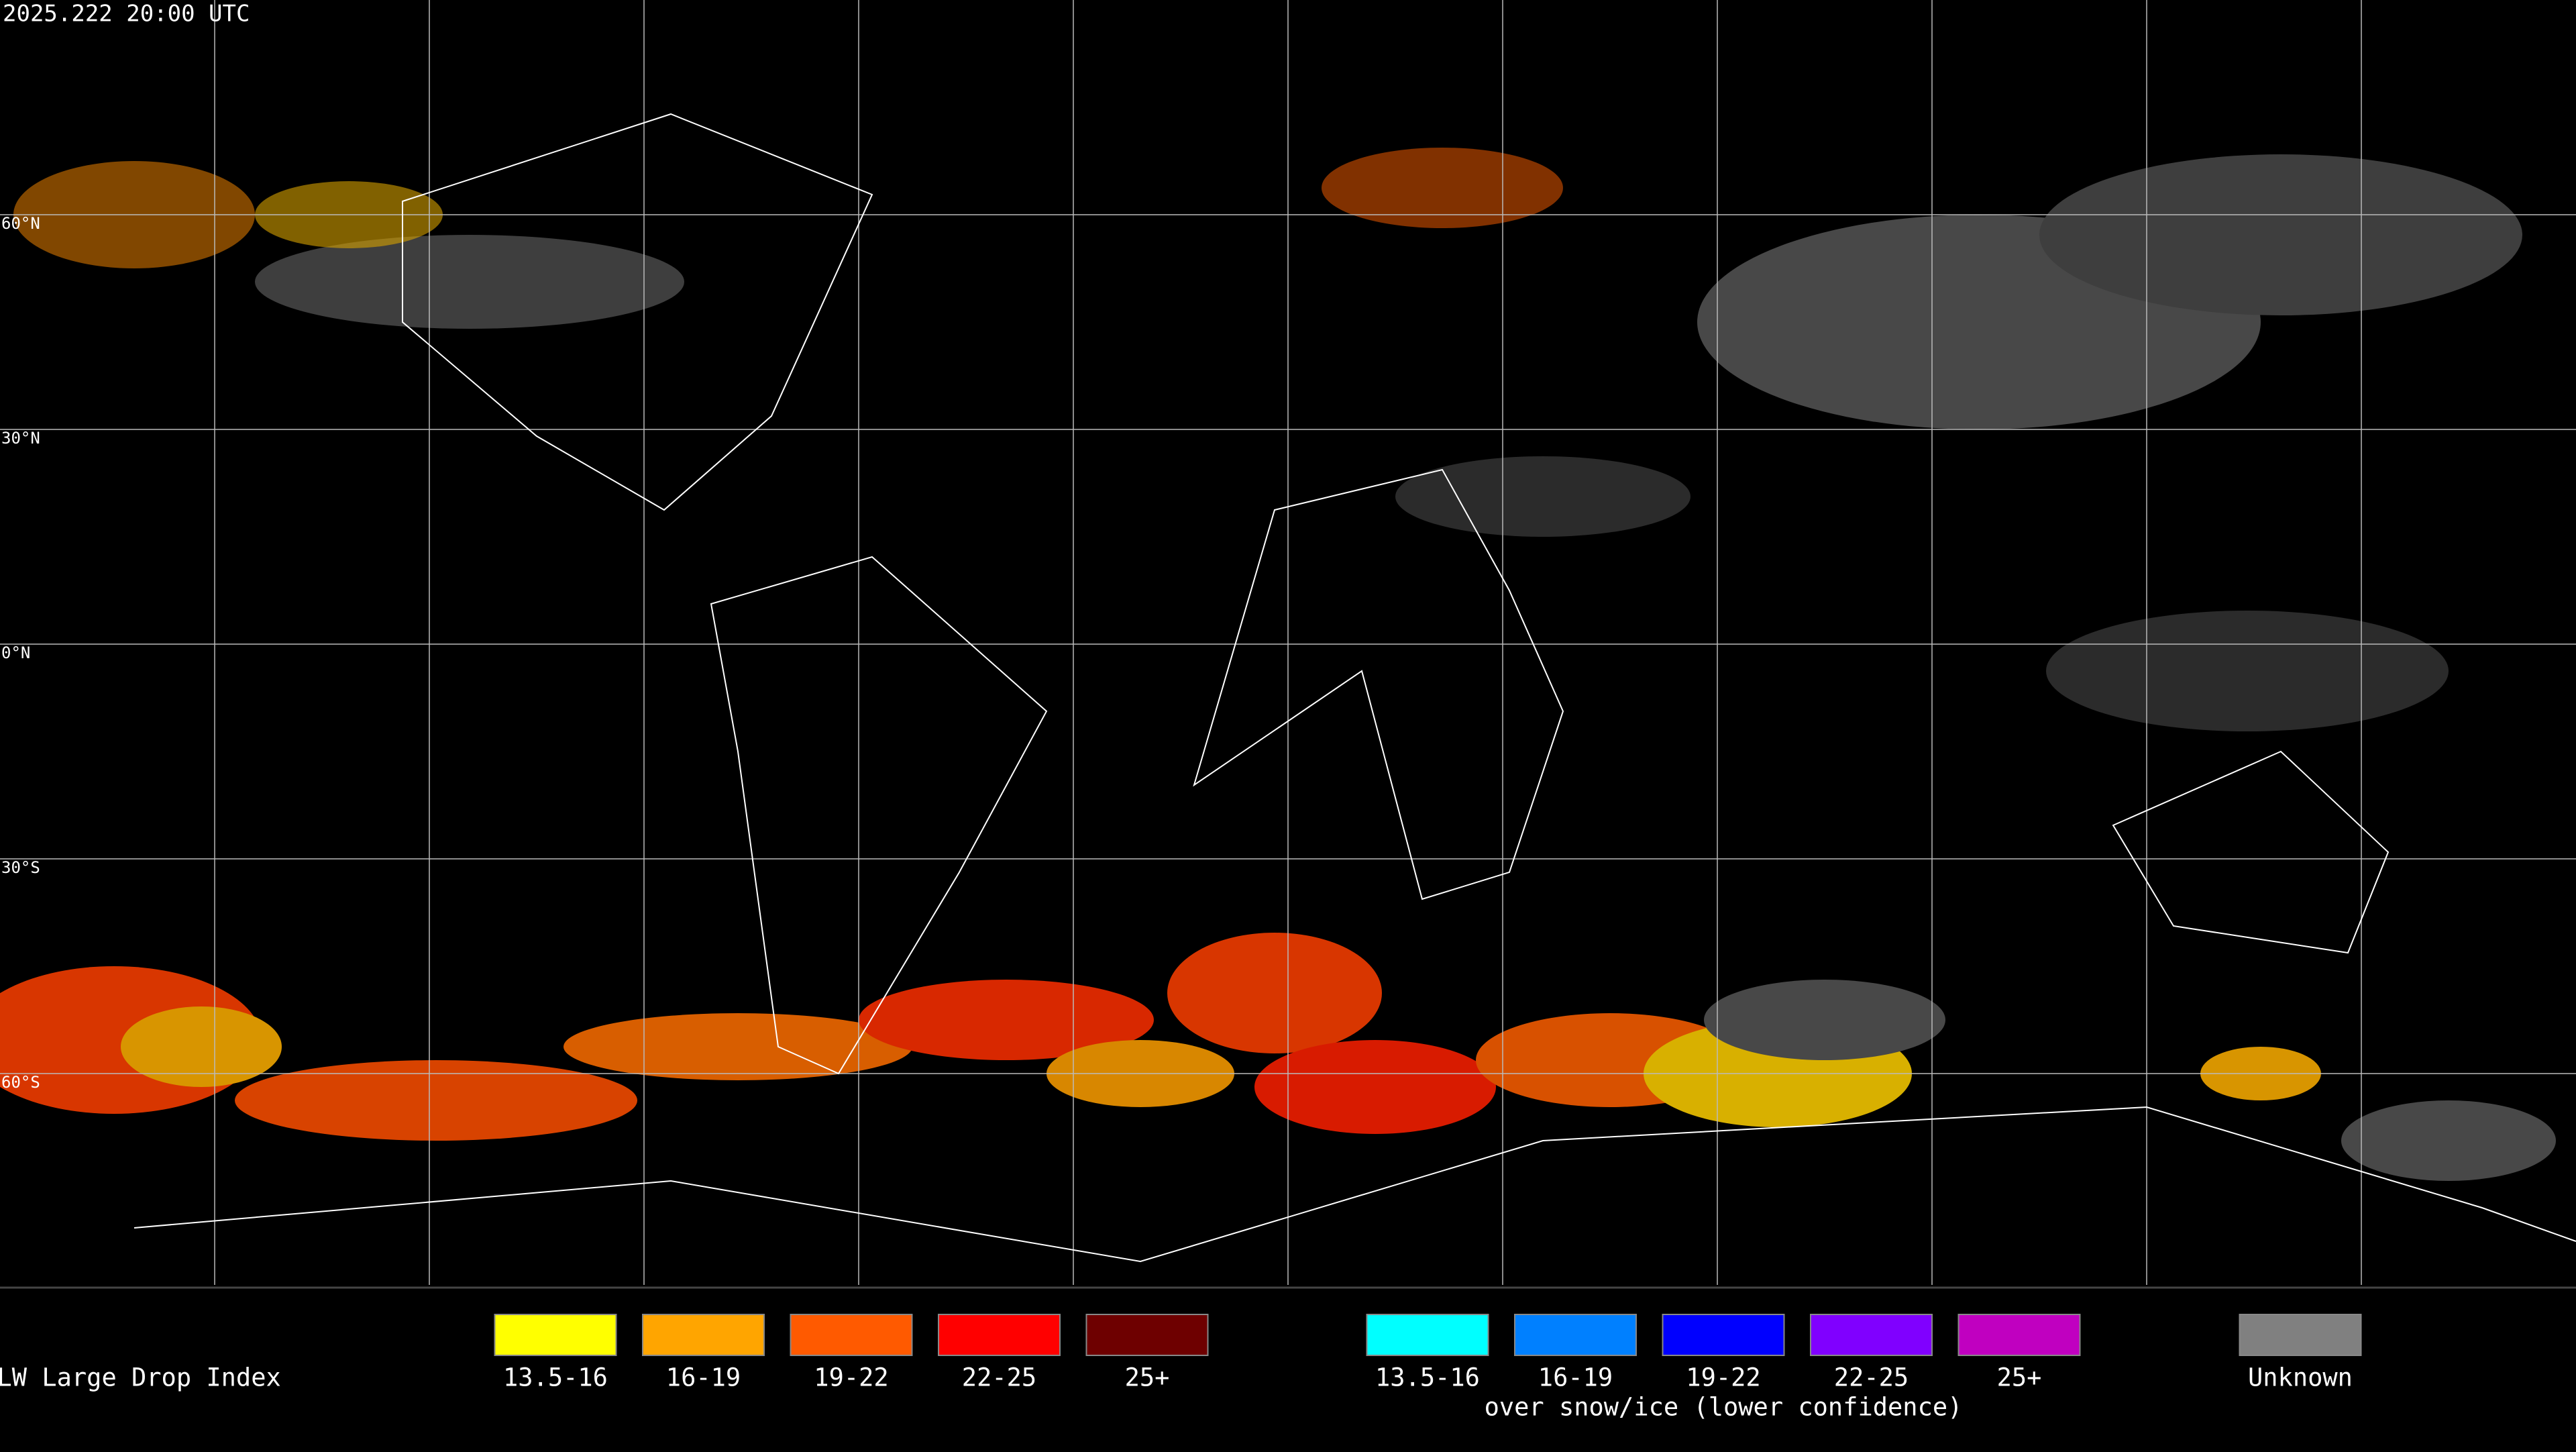 The width and height of the screenshot is (2576, 1452). Describe the element at coordinates (126, 15) in the screenshot. I see `timestamp: 2025.222 20:00 UTC` at that location.